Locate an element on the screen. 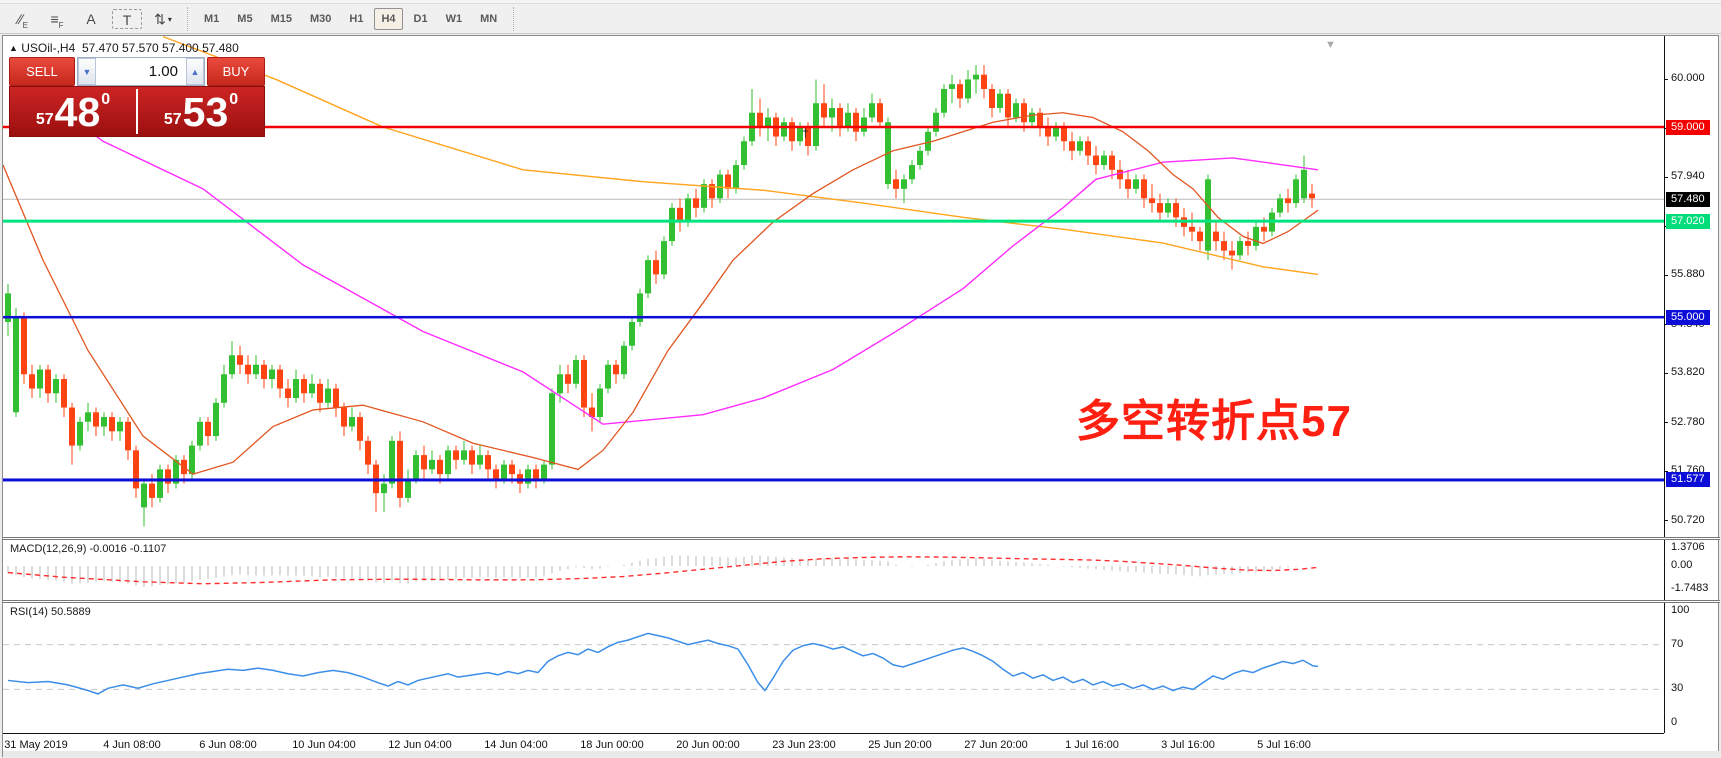 The image size is (1721, 758). time-axis-label: 18 Jun 00:00 is located at coordinates (612, 745).